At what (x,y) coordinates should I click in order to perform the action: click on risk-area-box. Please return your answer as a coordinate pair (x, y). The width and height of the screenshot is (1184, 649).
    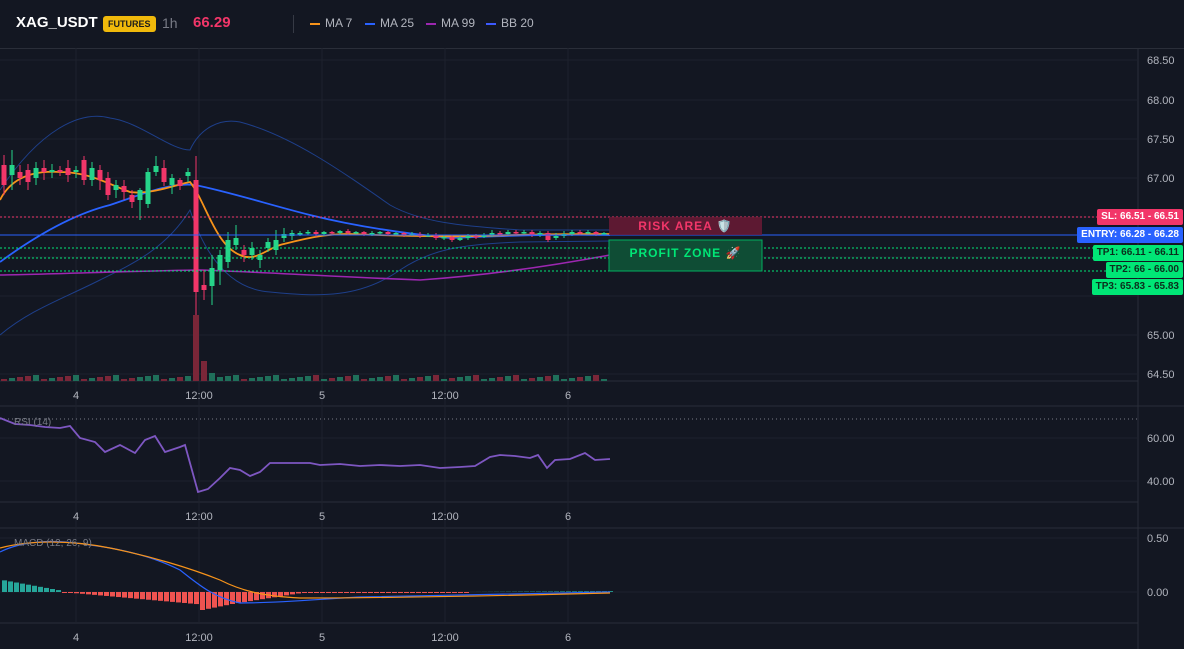
    Looking at the image, I should click on (685, 226).